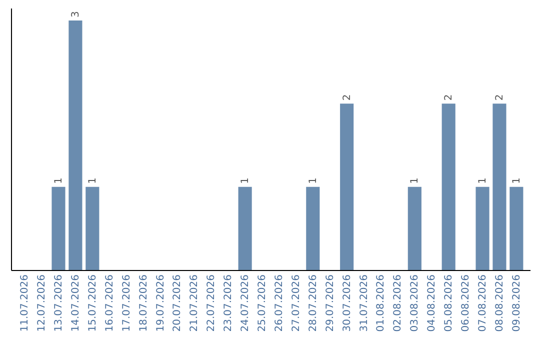 The width and height of the screenshot is (540, 340). Describe the element at coordinates (194, 303) in the screenshot. I see `x-tick-label: 21.07.2026` at that location.